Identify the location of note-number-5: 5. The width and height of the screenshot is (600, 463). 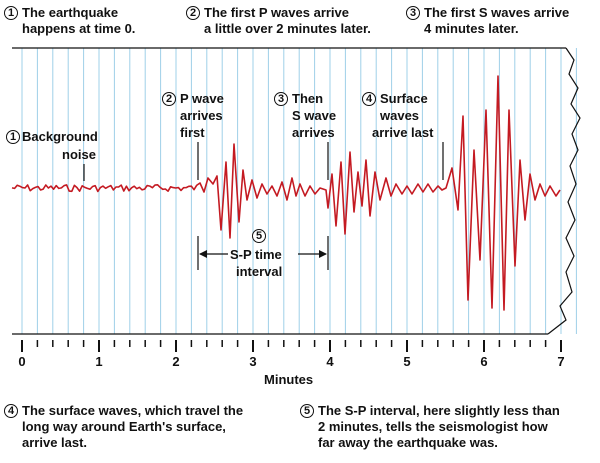
(307, 411).